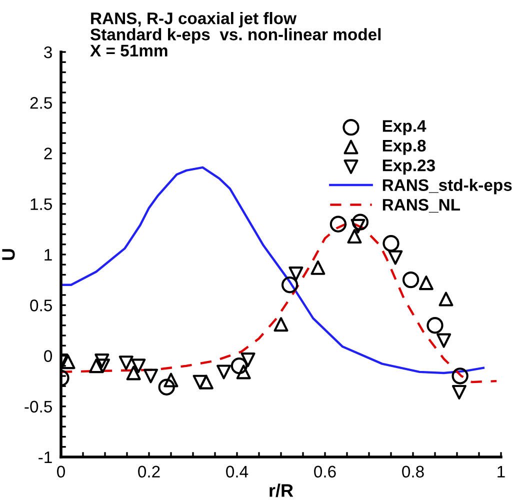  What do you see at coordinates (447, 186) in the screenshot?
I see `legend-label: RANS_std-k-eps` at bounding box center [447, 186].